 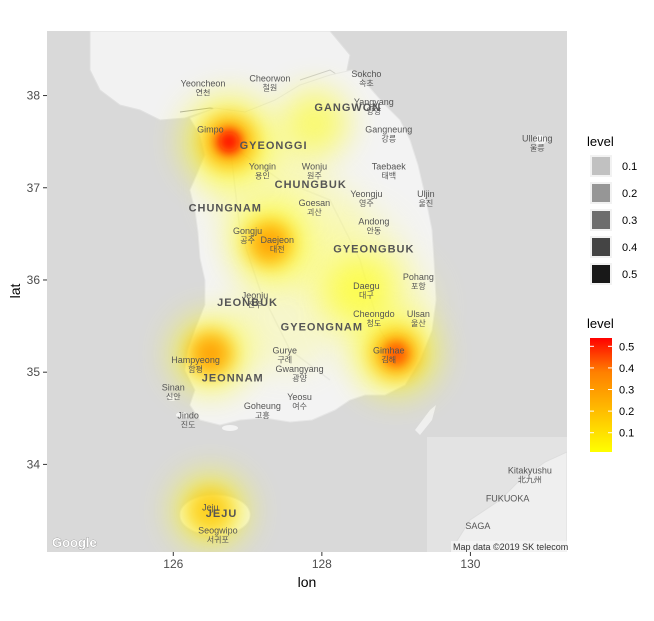 What do you see at coordinates (262, 415) in the screenshot?
I see `svg-text: 고흥` at bounding box center [262, 415].